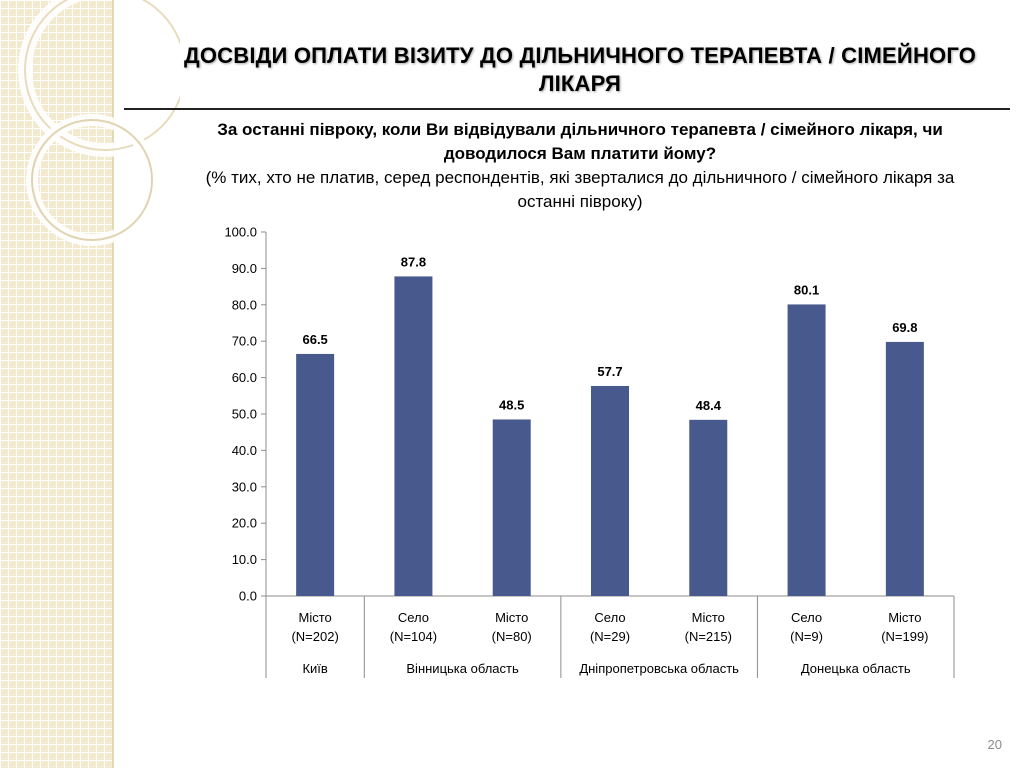 The image size is (1024, 768). I want to click on y-tick-label: 60.0, so click(244, 377).